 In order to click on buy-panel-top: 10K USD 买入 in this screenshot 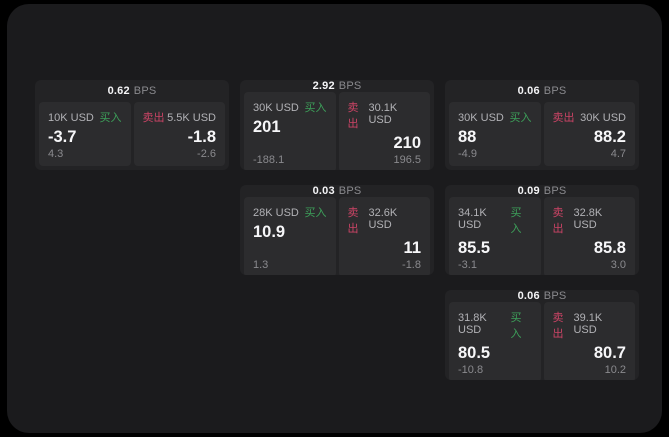, I will do `click(85, 117)`.